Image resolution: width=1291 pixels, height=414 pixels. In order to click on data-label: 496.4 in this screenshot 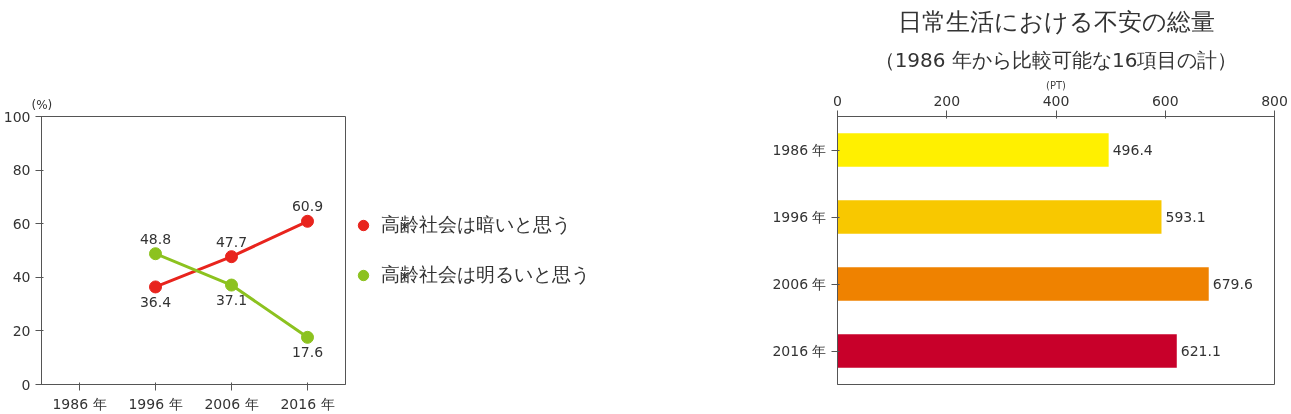, I will do `click(1132, 150)`.